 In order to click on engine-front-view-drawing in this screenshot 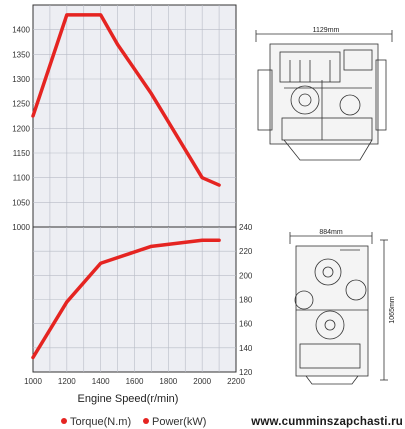, I will do `click(338, 308)`.